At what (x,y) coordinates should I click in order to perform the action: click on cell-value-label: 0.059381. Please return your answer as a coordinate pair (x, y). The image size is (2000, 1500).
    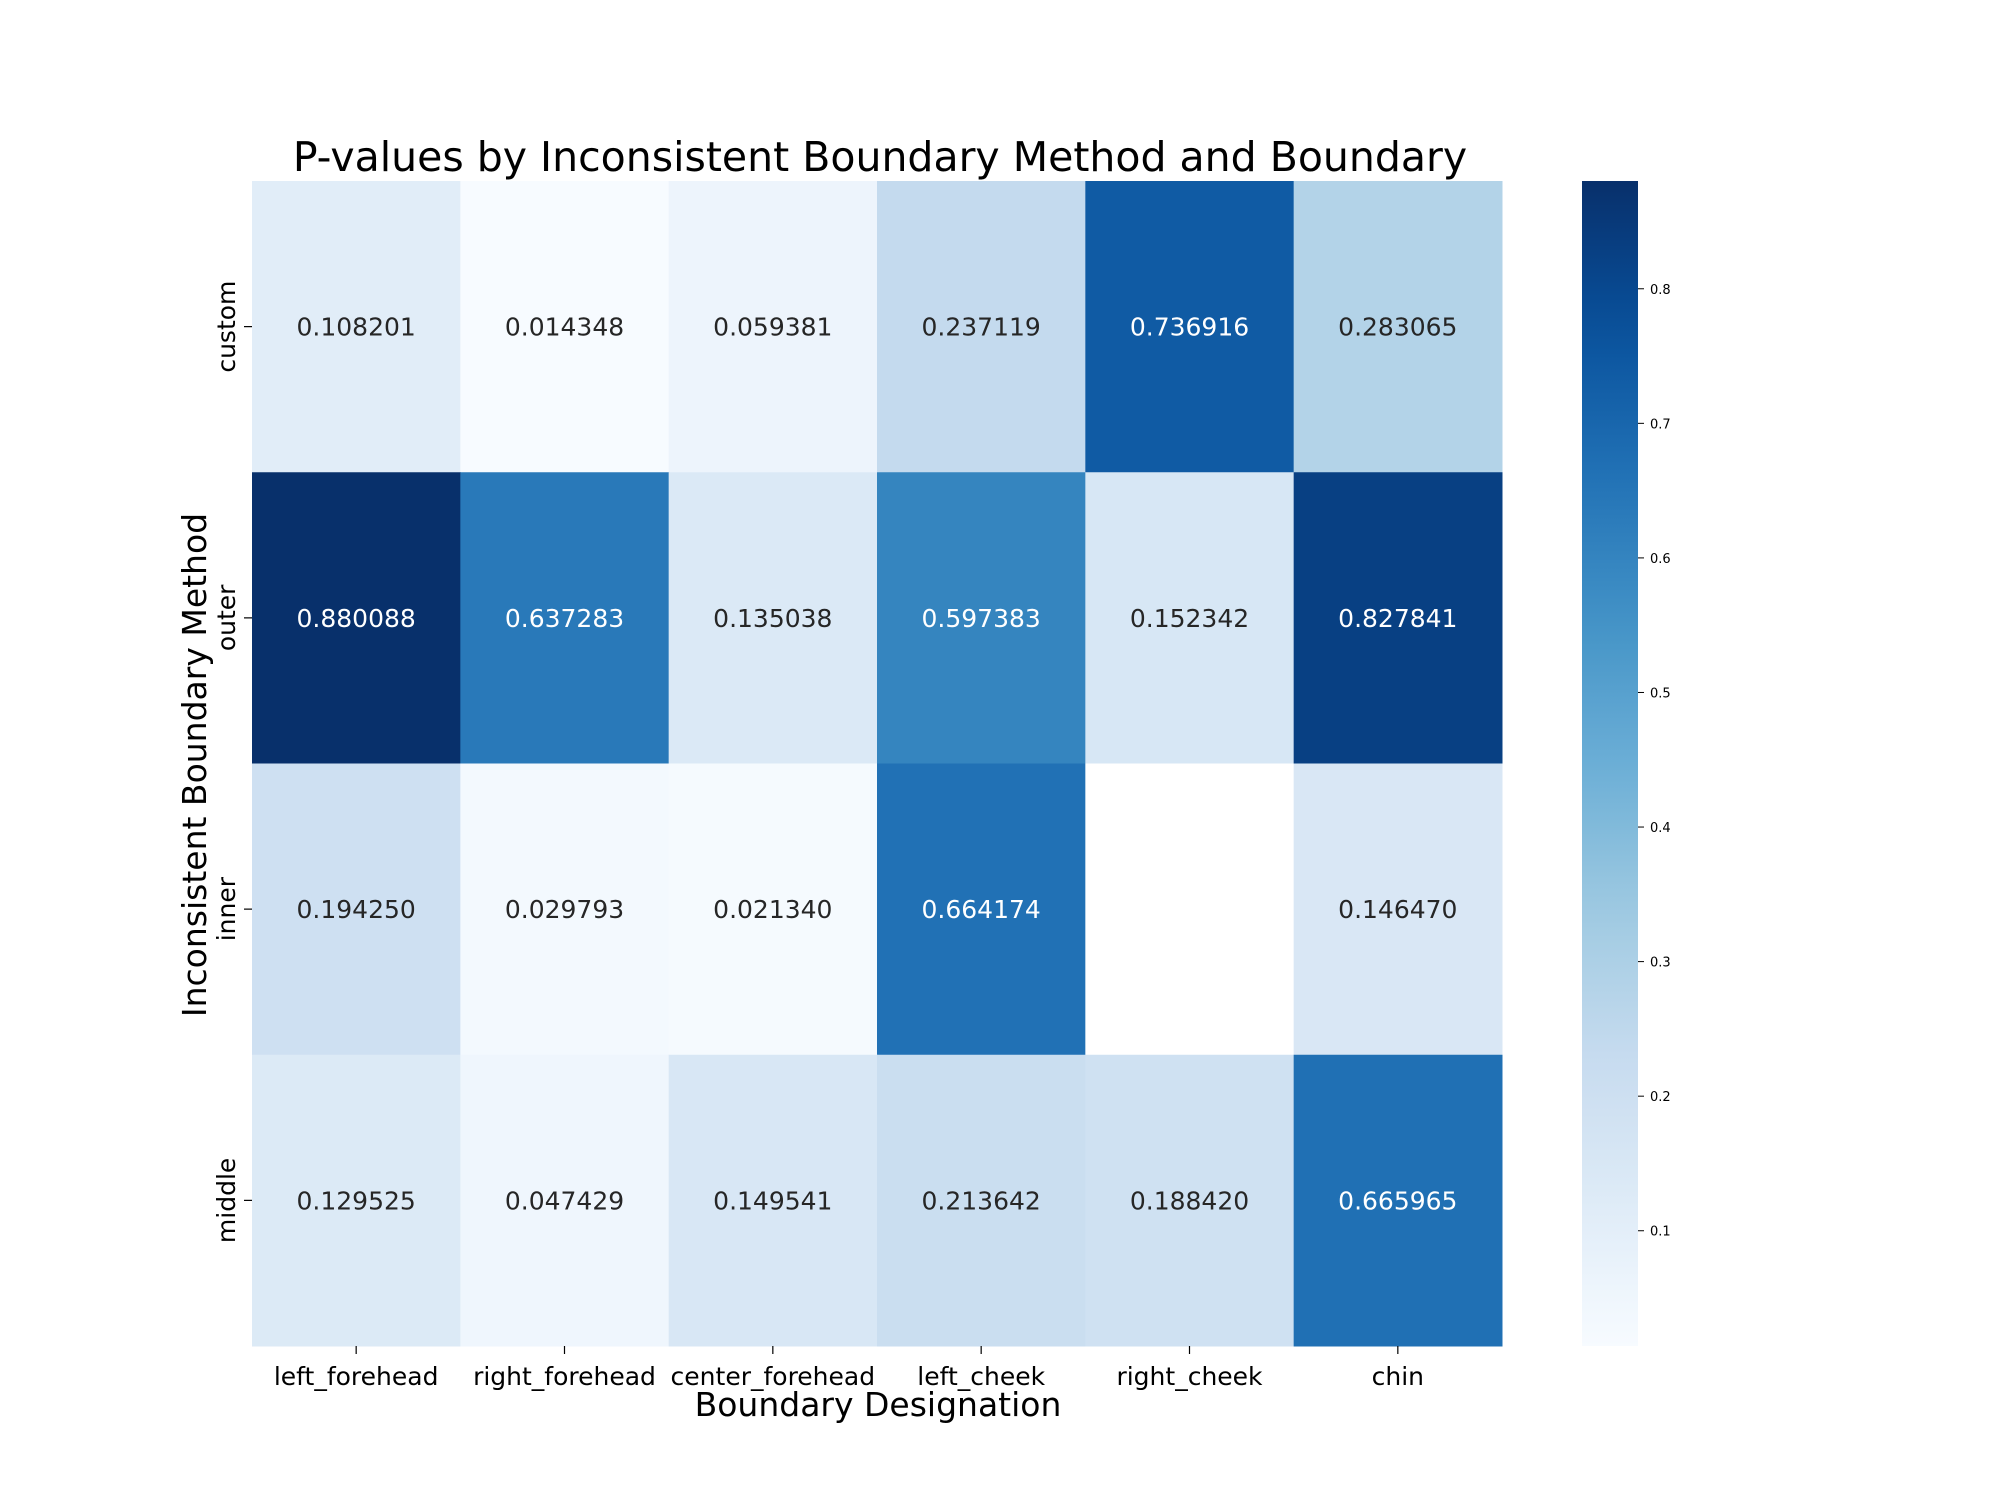
    Looking at the image, I should click on (772, 327).